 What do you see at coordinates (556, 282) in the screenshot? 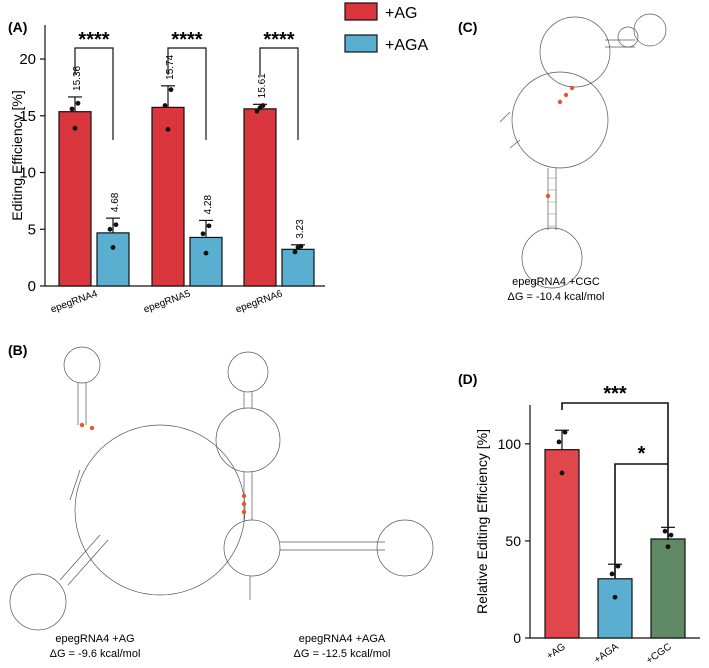
I see `structure-c-name: epegRNA4 +CGC` at bounding box center [556, 282].